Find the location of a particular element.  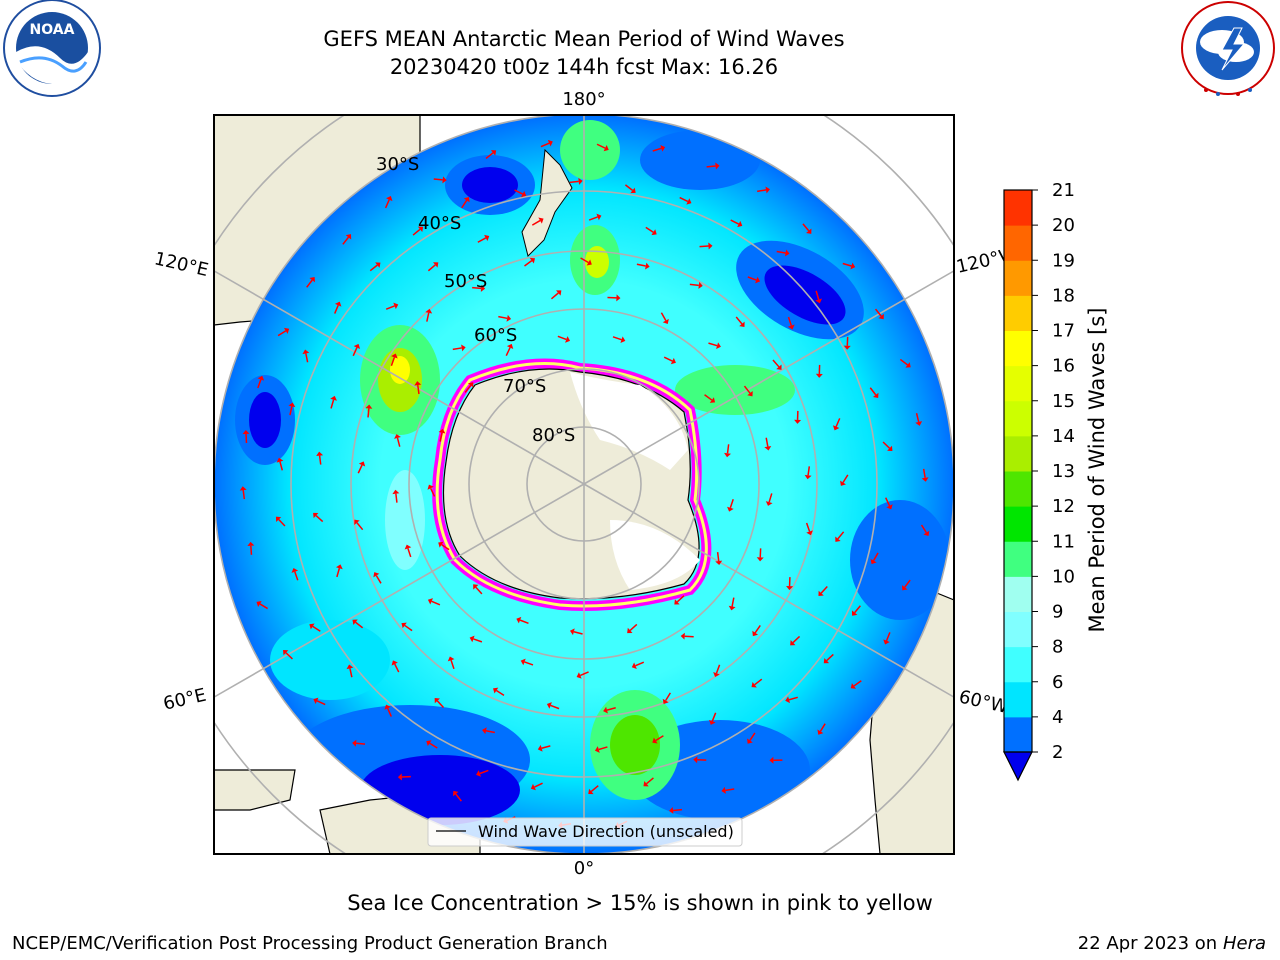

colorbar-tick-label: 17 is located at coordinates (1063, 331).